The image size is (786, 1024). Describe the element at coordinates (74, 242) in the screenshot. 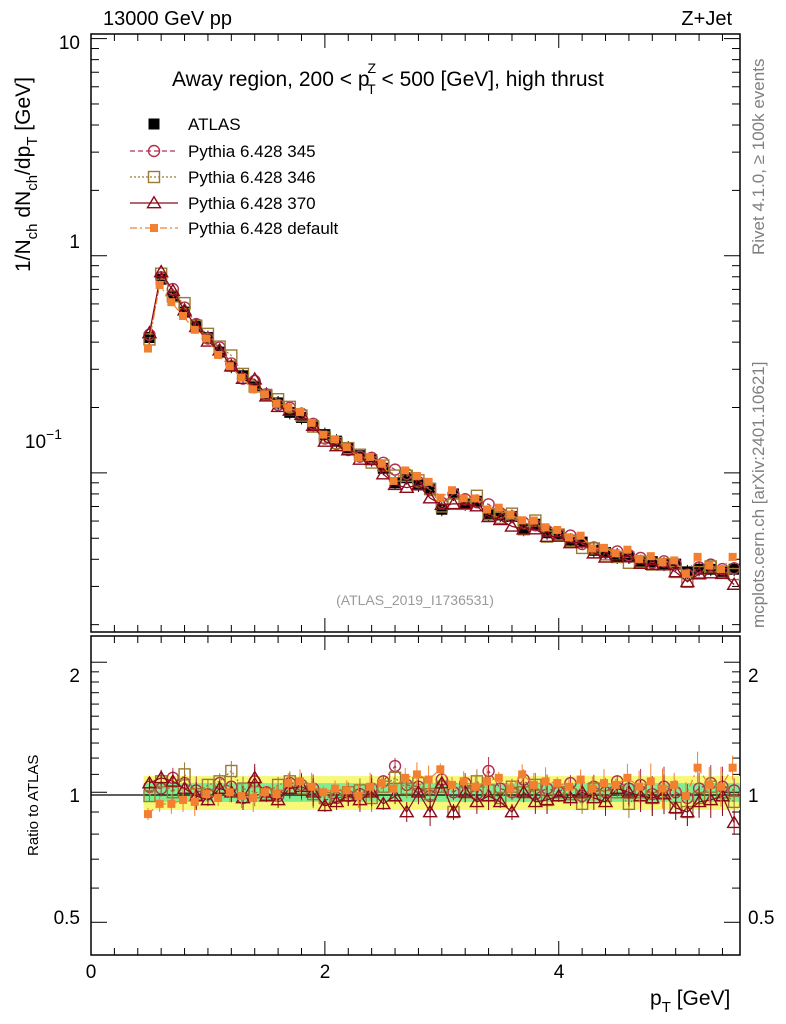

I see `y-tick-label-1: 1` at that location.